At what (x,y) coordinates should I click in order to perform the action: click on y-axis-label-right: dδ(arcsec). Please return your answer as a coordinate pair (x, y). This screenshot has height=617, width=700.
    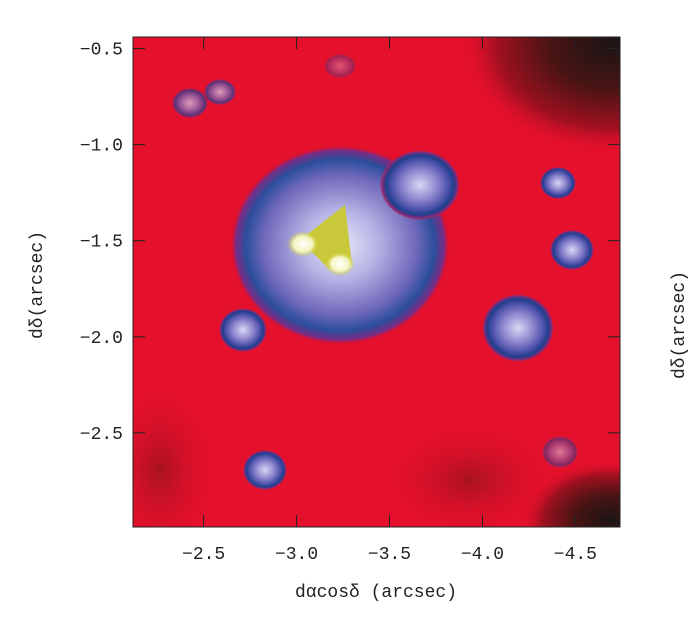
    Looking at the image, I should click on (680, 325).